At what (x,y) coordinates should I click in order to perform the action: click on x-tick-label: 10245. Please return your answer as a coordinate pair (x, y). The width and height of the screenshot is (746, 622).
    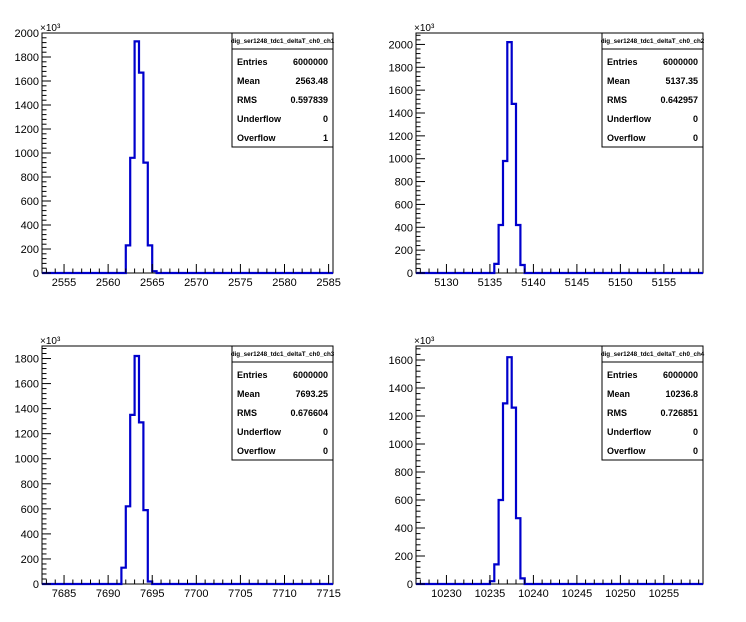
    Looking at the image, I should click on (577, 594).